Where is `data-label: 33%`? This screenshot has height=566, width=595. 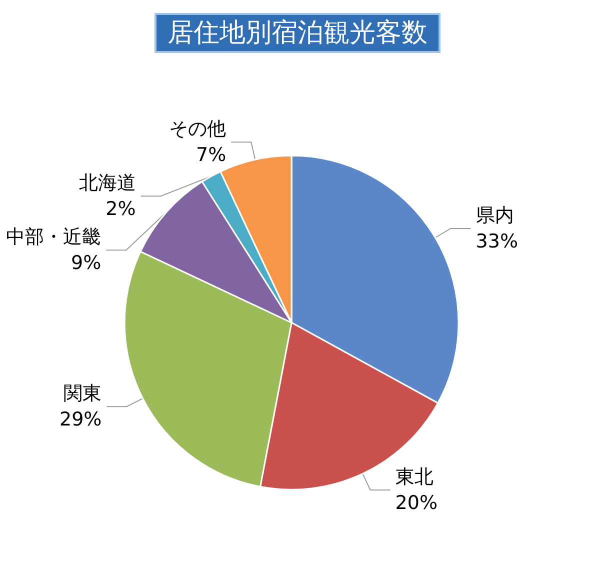 data-label: 33% is located at coordinates (497, 241).